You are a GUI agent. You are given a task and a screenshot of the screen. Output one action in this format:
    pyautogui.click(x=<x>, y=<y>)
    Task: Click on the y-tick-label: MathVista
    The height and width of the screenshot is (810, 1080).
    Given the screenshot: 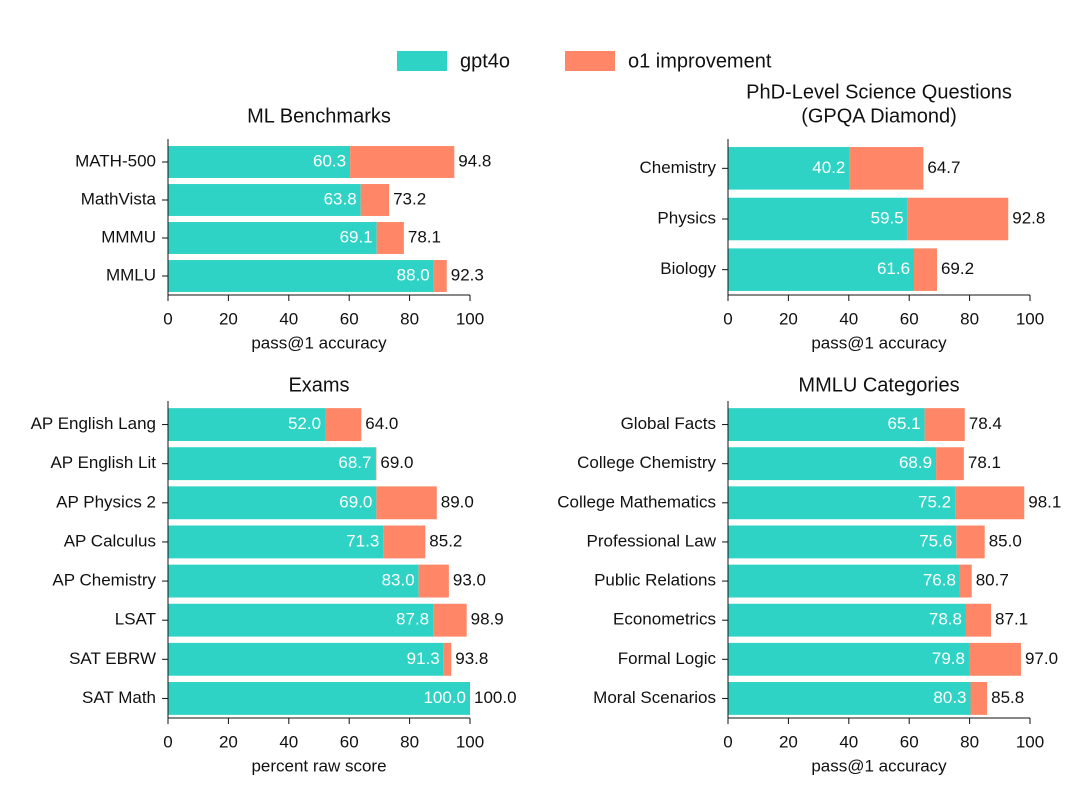 What is the action you would take?
    pyautogui.click(x=119, y=198)
    